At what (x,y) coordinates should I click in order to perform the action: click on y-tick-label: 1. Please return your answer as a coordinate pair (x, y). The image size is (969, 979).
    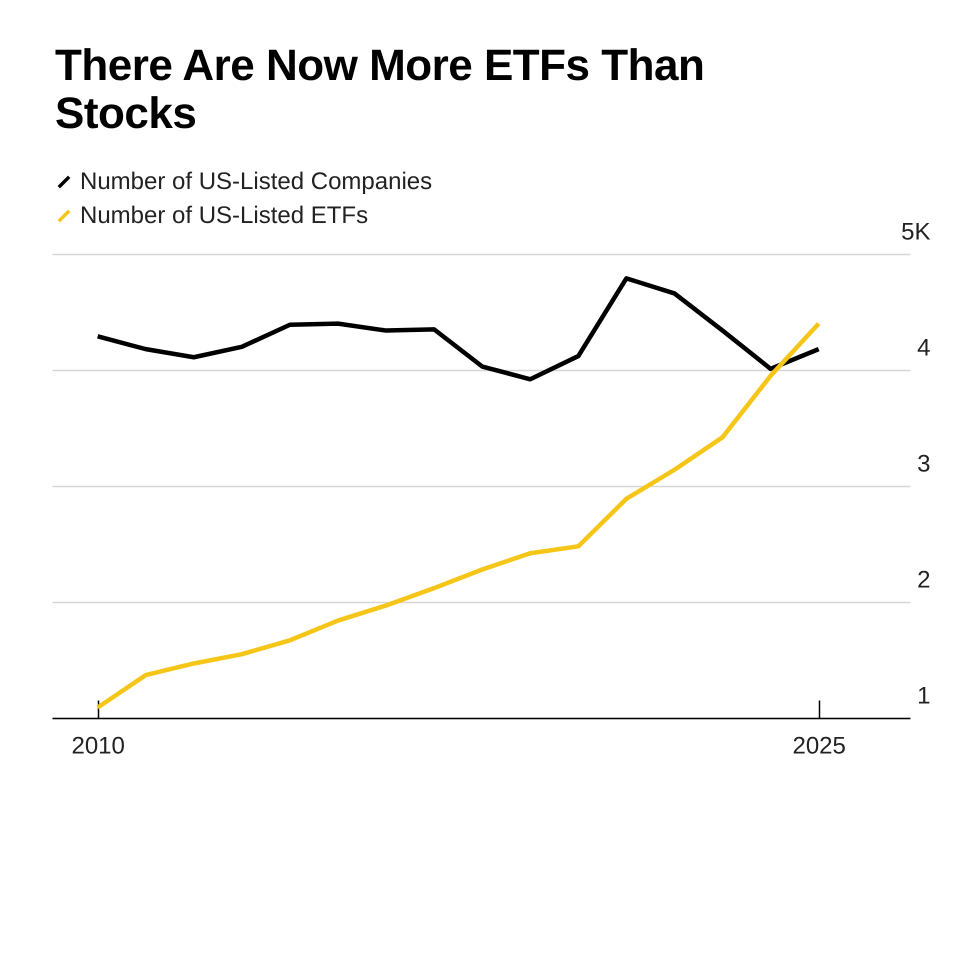
    Looking at the image, I should click on (923, 696).